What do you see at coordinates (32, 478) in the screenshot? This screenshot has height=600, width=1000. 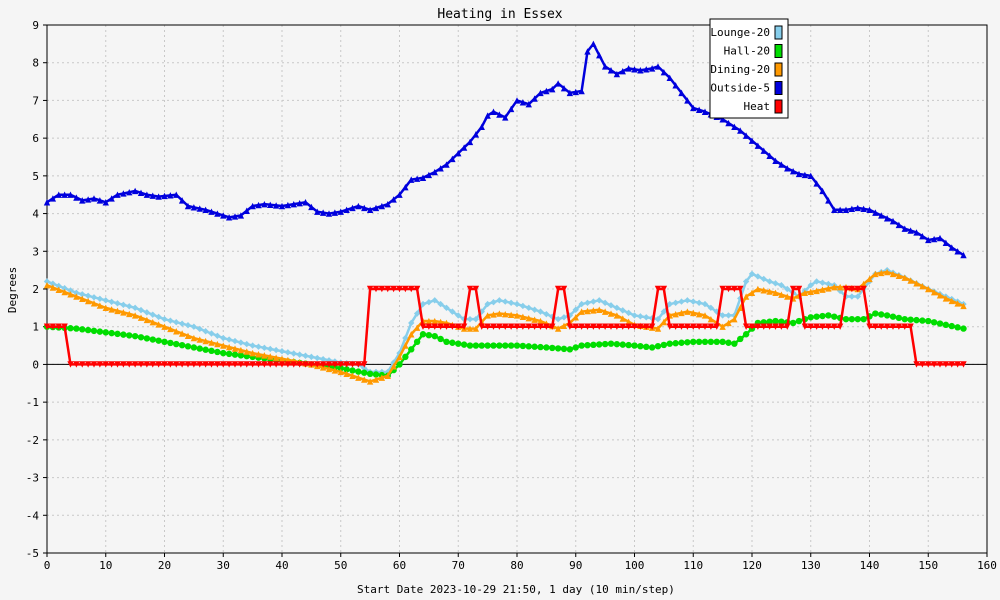 I see `y-tick-label: -3` at bounding box center [32, 478].